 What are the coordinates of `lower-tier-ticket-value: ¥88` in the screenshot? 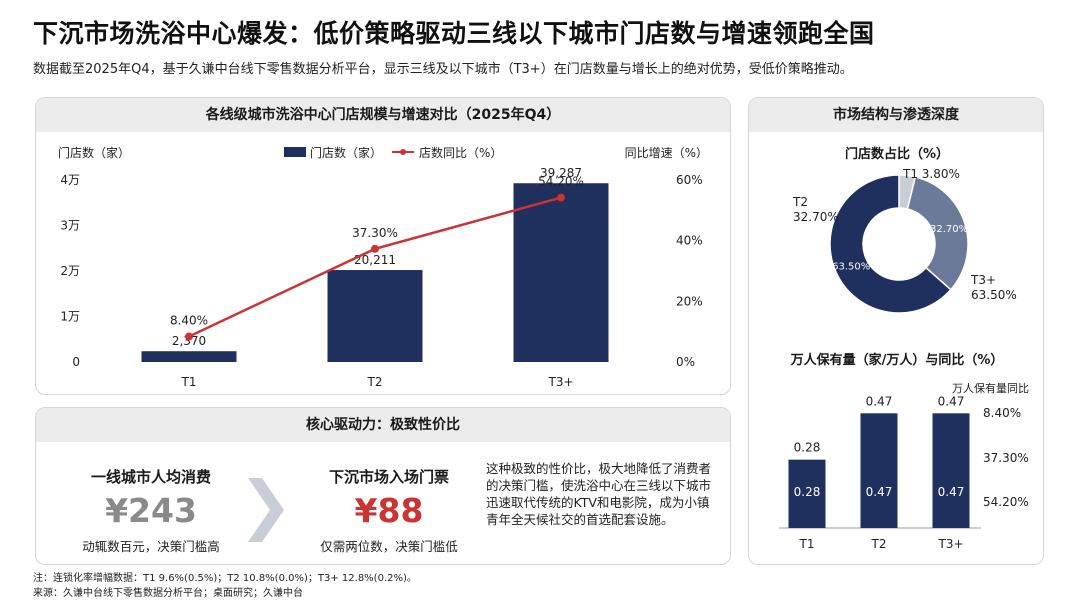 It's located at (389, 510).